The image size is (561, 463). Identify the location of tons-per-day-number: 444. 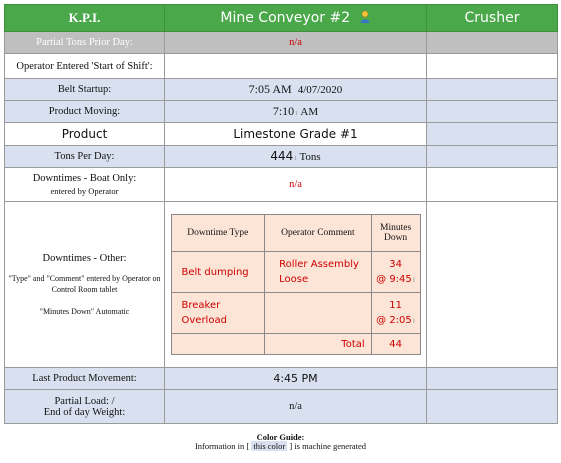
(282, 156).